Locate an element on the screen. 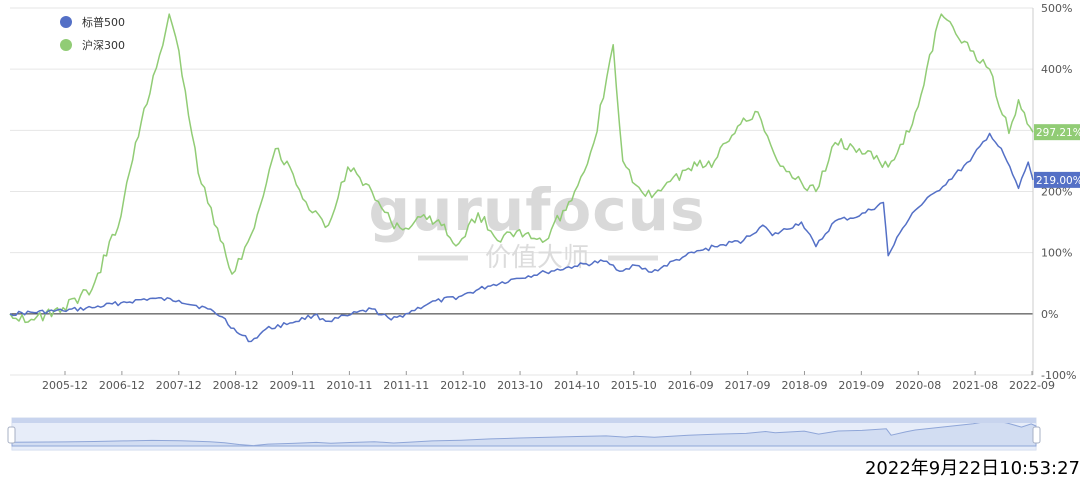  zoom-preview-area is located at coordinates (524, 433).